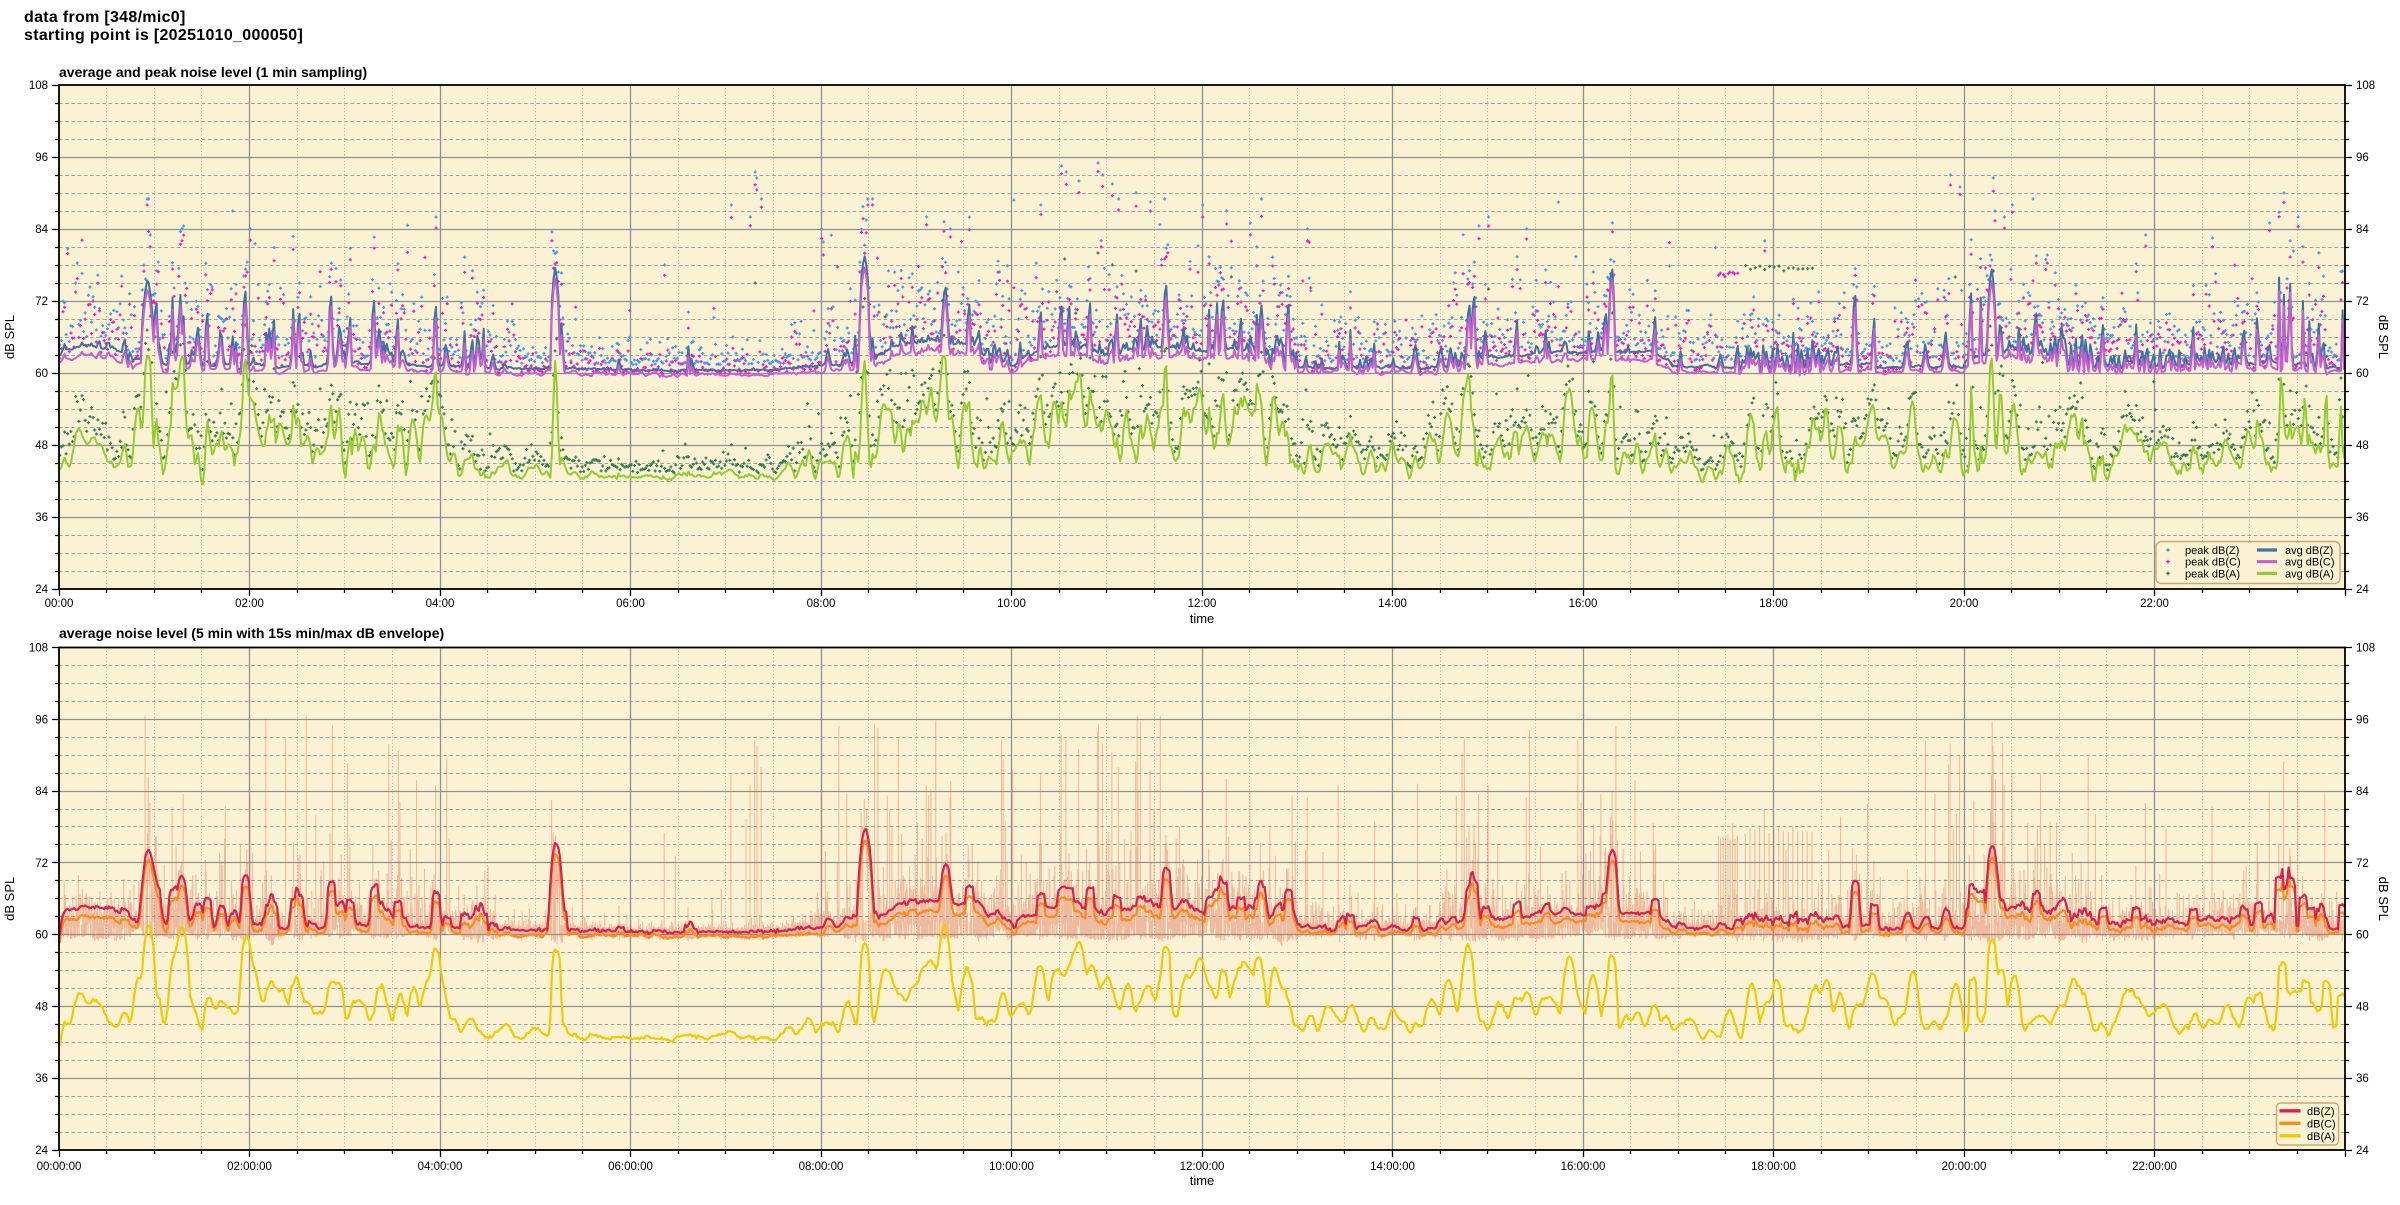 The image size is (2400, 1205). Describe the element at coordinates (163, 35) in the screenshot. I see `svg-text:starting point is [20251010_00: starting point is [20251010_000050]` at that location.